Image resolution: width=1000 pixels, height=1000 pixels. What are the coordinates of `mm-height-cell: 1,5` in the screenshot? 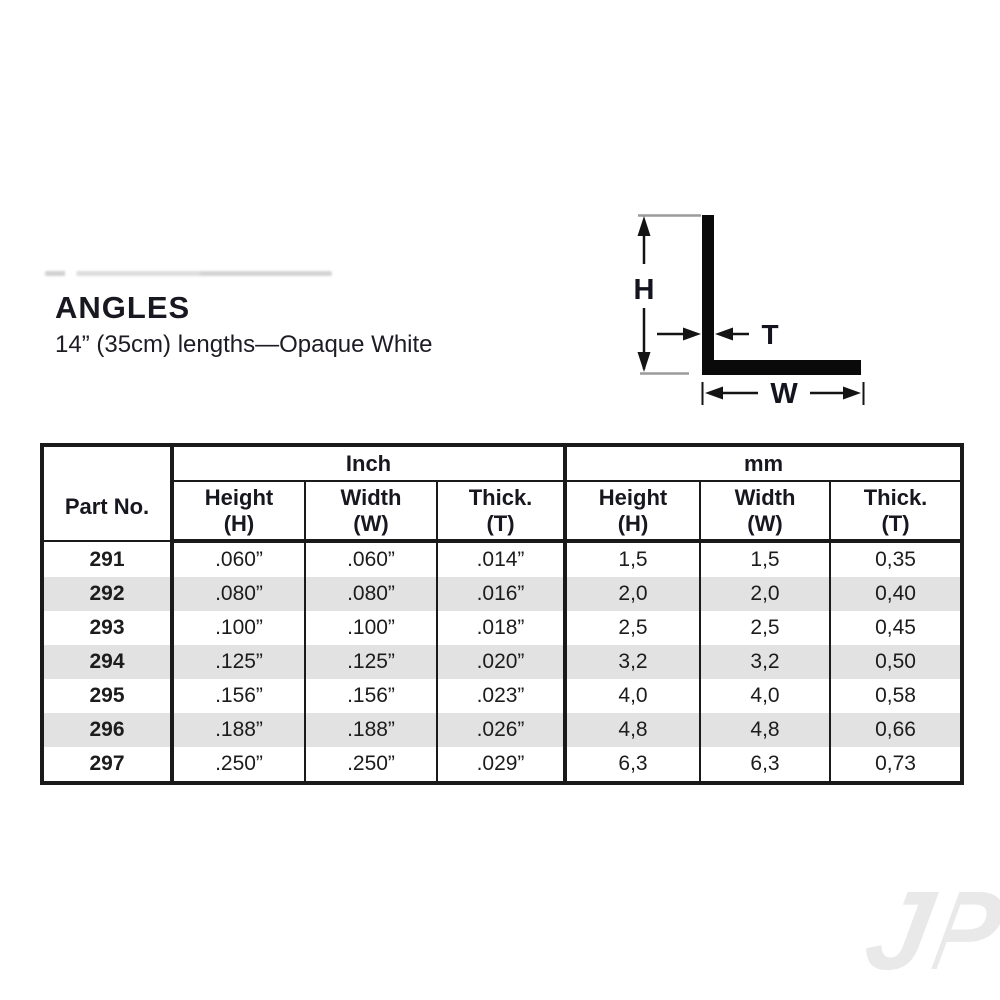 It's located at (632, 559).